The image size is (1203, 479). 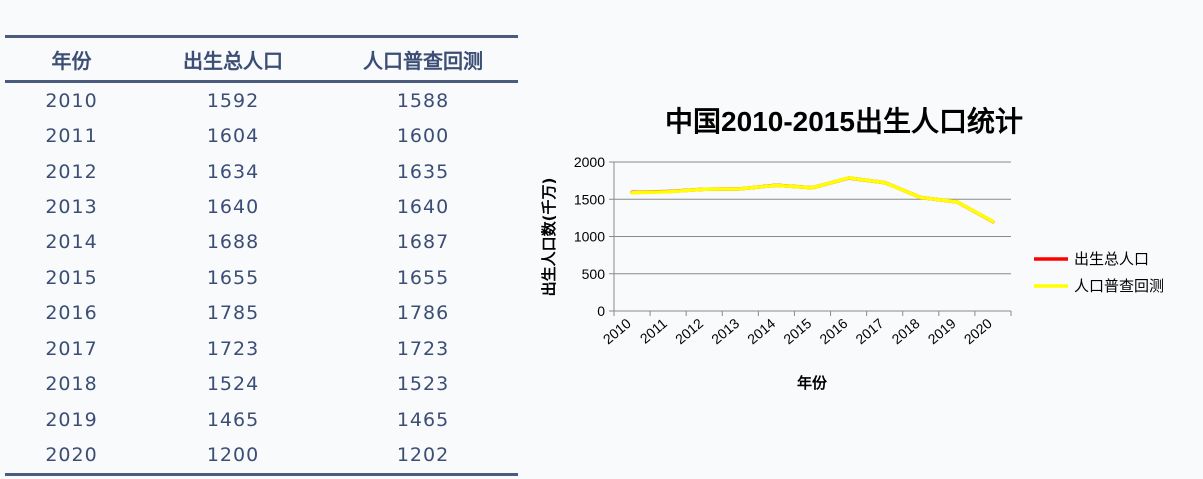 I want to click on cell-year: 2018, so click(x=71, y=384).